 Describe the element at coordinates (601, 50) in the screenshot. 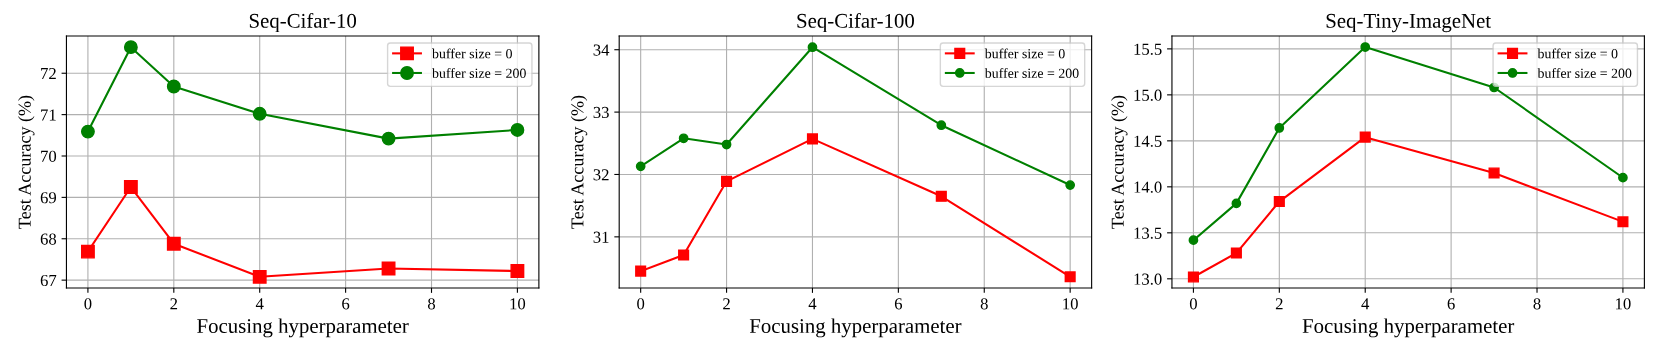

I see `y-tick-label: 34` at that location.